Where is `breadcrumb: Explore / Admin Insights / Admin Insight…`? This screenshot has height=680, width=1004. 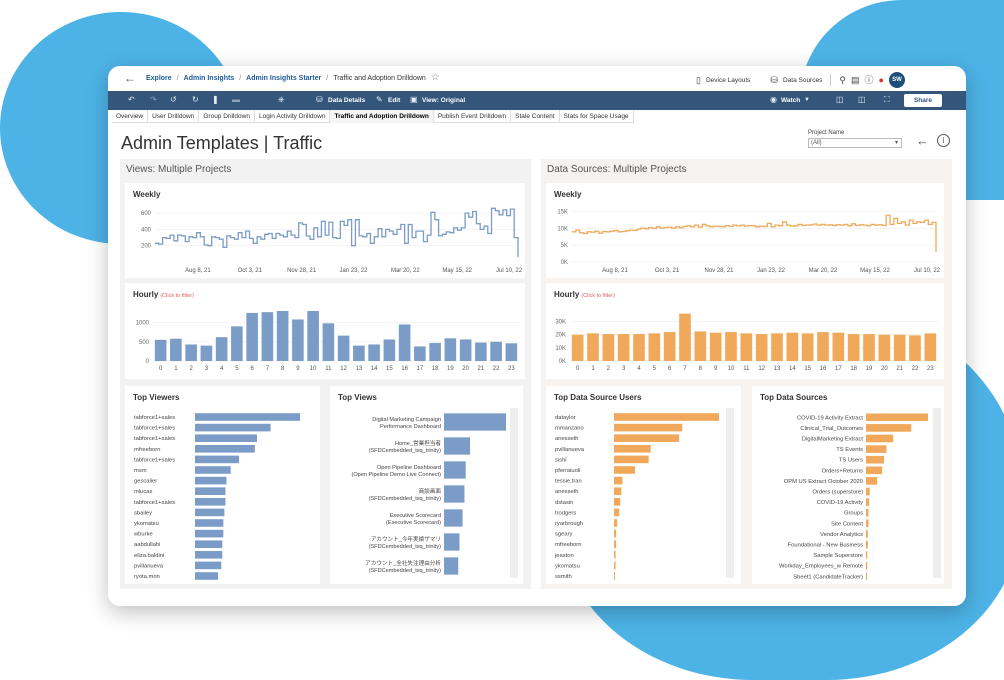 breadcrumb: Explore / Admin Insights / Admin Insight… is located at coordinates (293, 77).